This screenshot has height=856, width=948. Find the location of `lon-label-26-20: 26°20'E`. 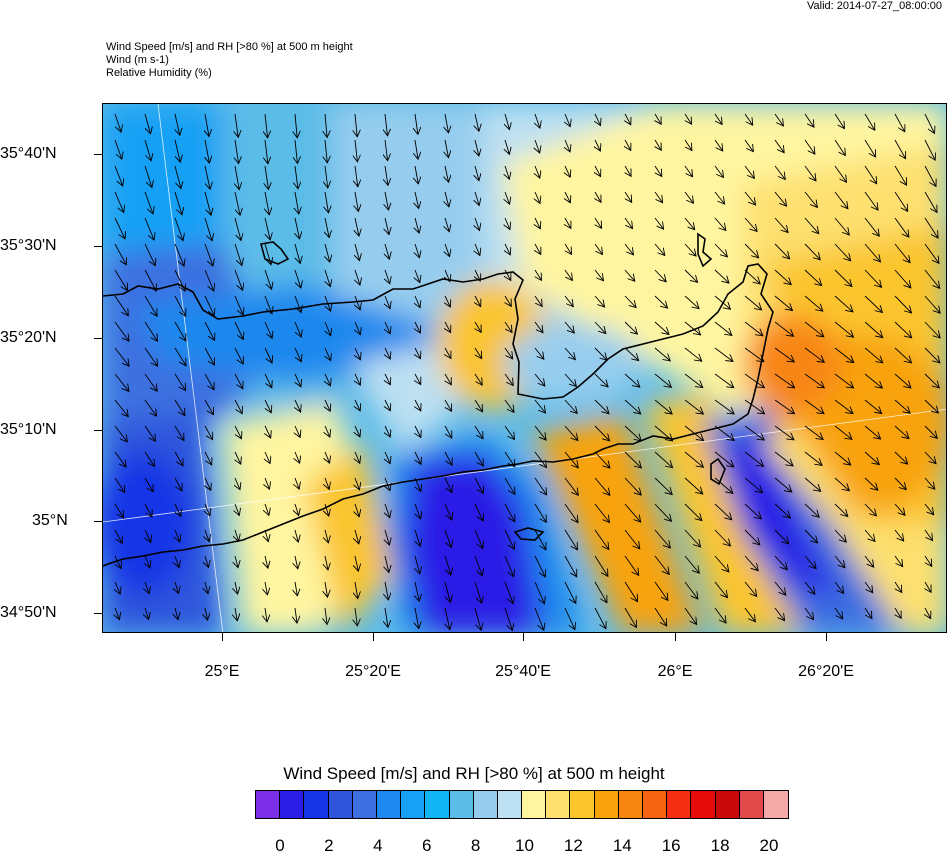

lon-label-26-20: 26°20'E is located at coordinates (826, 671).